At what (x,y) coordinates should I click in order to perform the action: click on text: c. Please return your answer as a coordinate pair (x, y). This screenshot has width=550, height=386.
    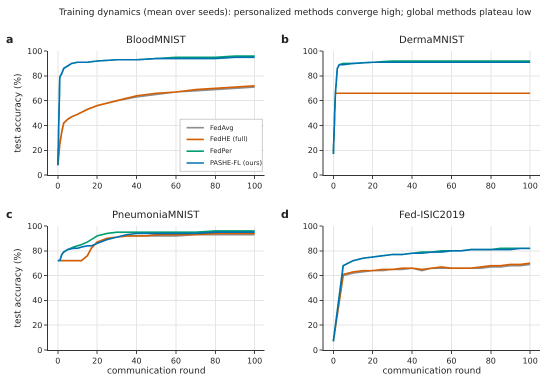
    Looking at the image, I should click on (9, 214).